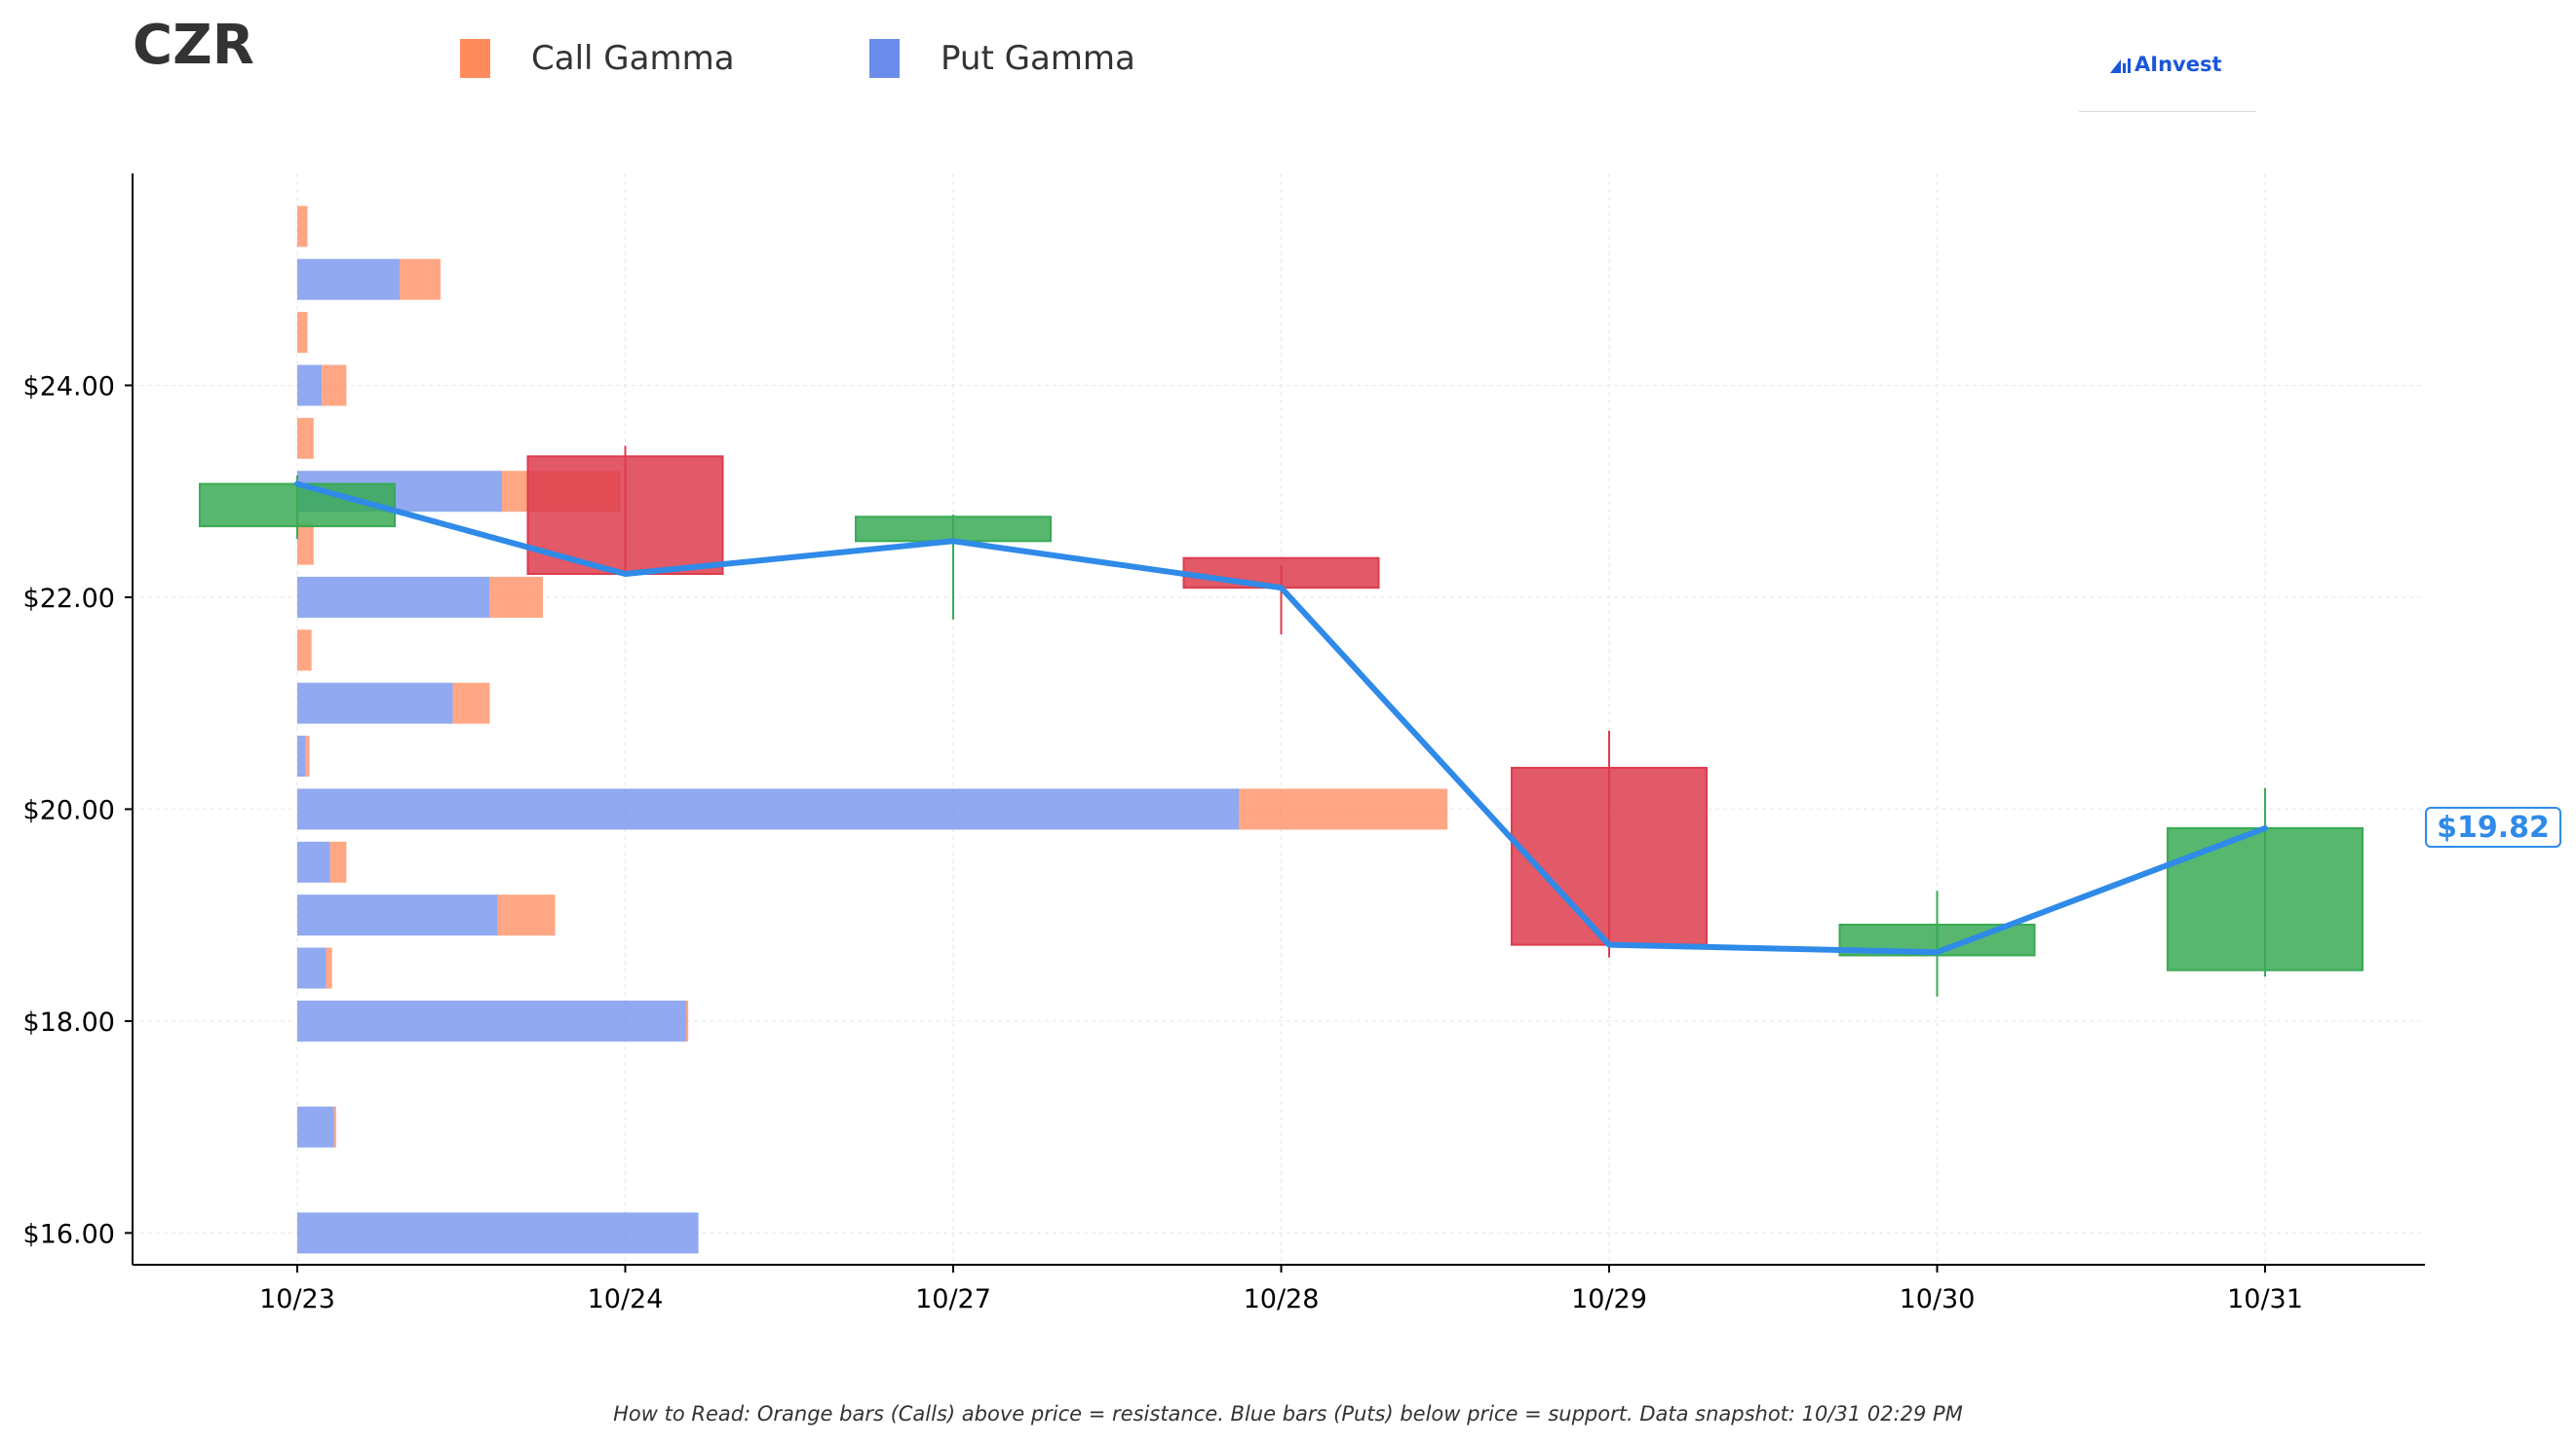  What do you see at coordinates (884, 58) in the screenshot?
I see `put-swatch-icon` at bounding box center [884, 58].